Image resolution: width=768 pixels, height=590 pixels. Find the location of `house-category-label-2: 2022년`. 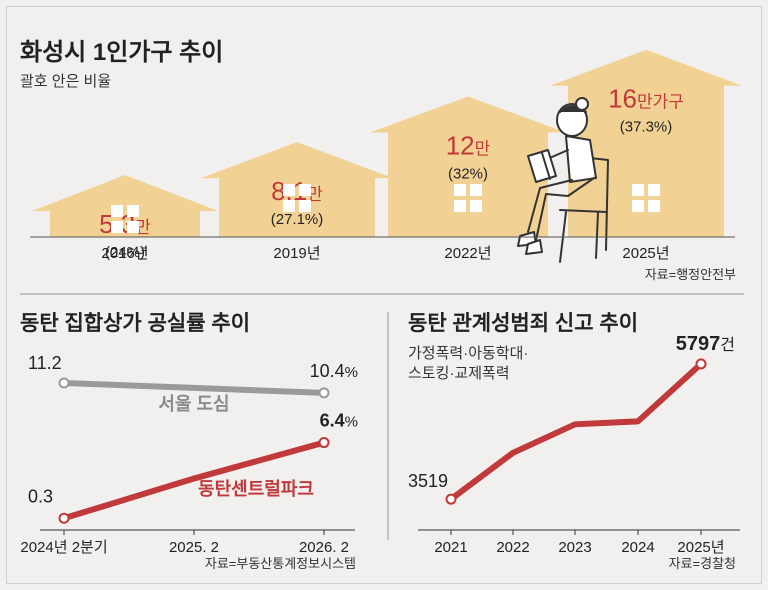

house-category-label-2: 2022년 is located at coordinates (467, 253).